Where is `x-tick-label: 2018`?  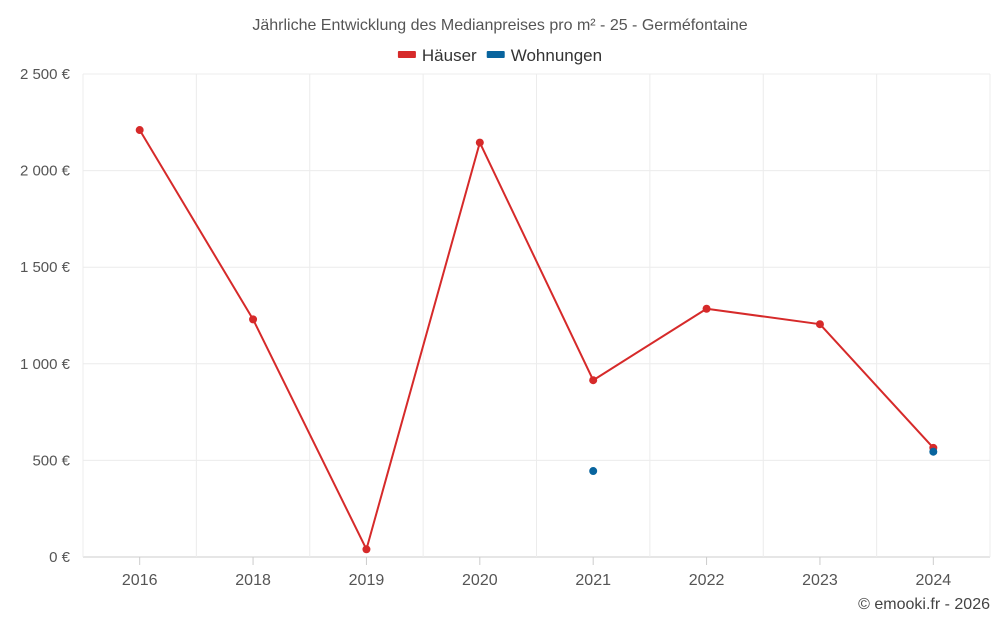
x-tick-label: 2018 is located at coordinates (253, 580).